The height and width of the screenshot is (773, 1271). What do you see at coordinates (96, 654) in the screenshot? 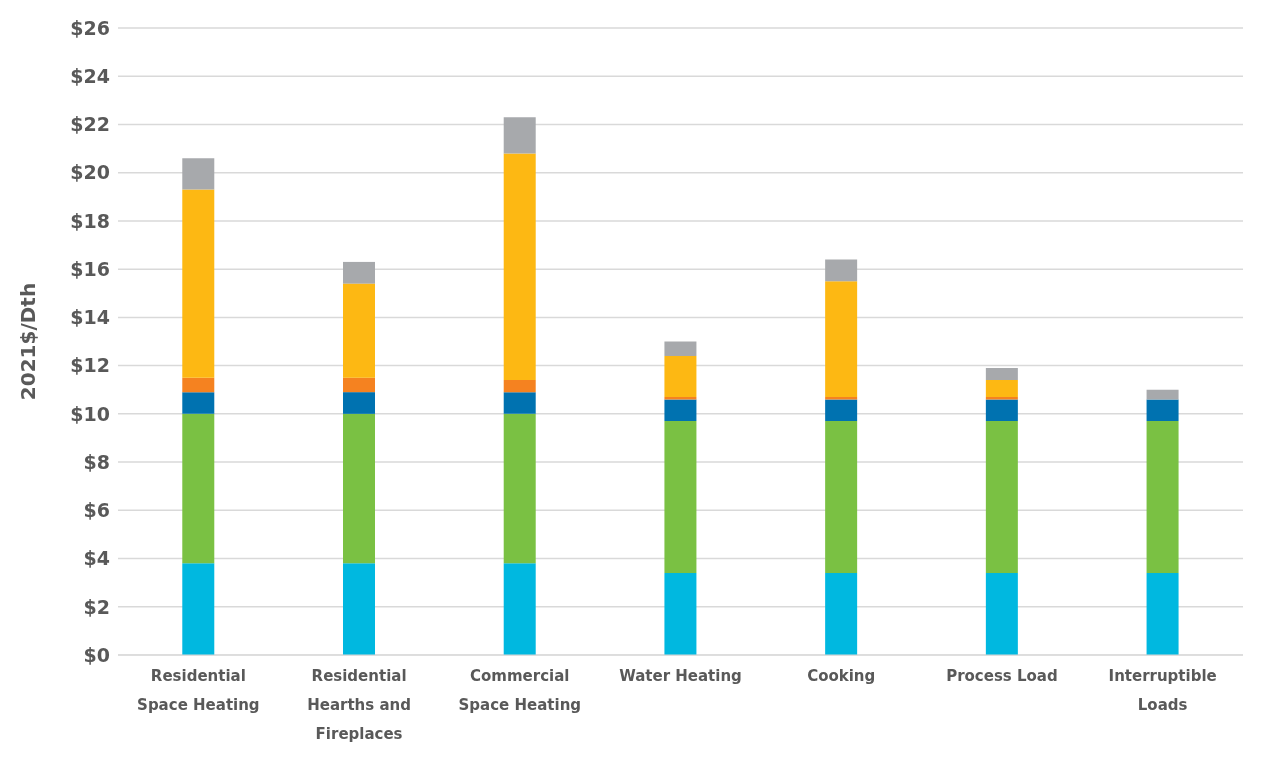
I see `y-tick-label: $0` at bounding box center [96, 654].